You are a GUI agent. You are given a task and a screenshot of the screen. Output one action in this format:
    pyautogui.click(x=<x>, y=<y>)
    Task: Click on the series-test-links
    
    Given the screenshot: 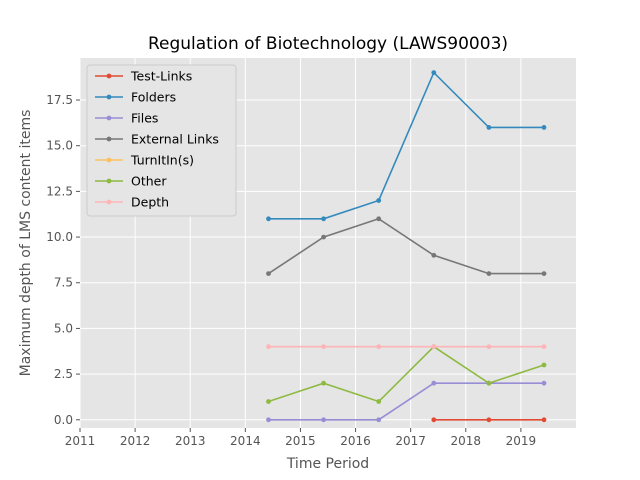 What is the action you would take?
    pyautogui.click(x=489, y=420)
    